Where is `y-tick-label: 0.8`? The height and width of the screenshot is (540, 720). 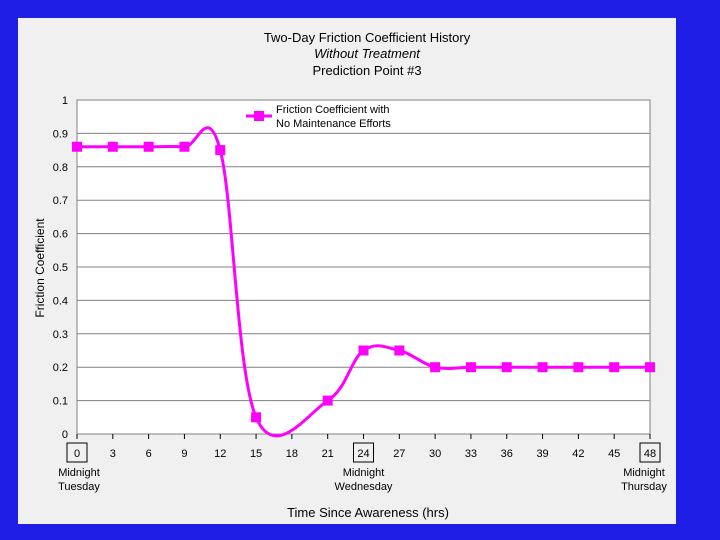
y-tick-label: 0.8 is located at coordinates (60, 168).